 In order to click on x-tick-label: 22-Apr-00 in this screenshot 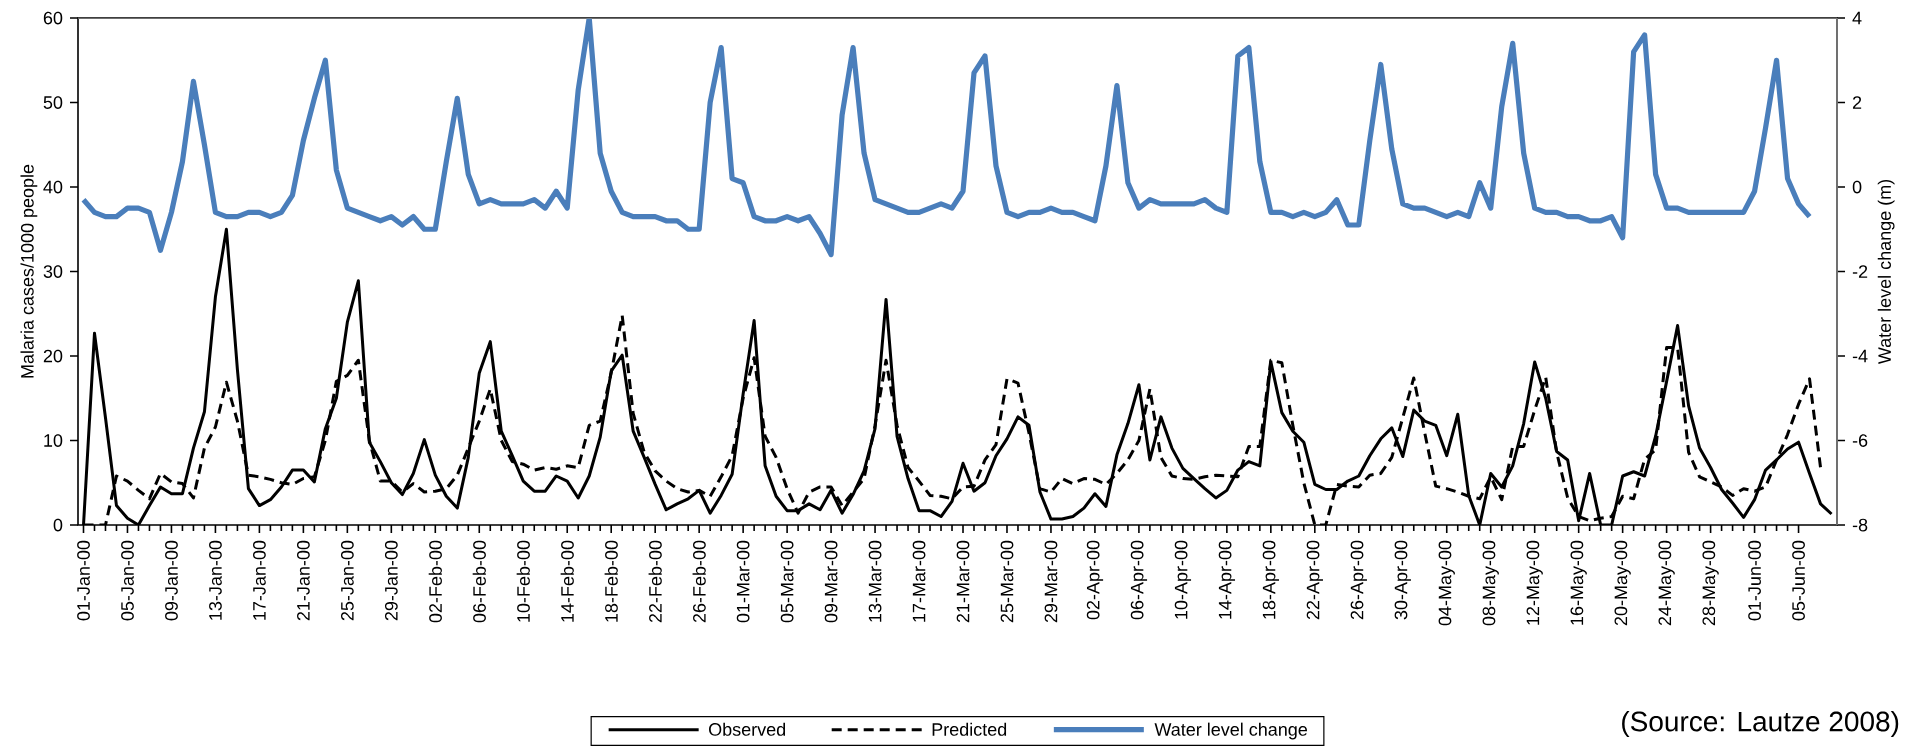, I will do `click(1314, 580)`.